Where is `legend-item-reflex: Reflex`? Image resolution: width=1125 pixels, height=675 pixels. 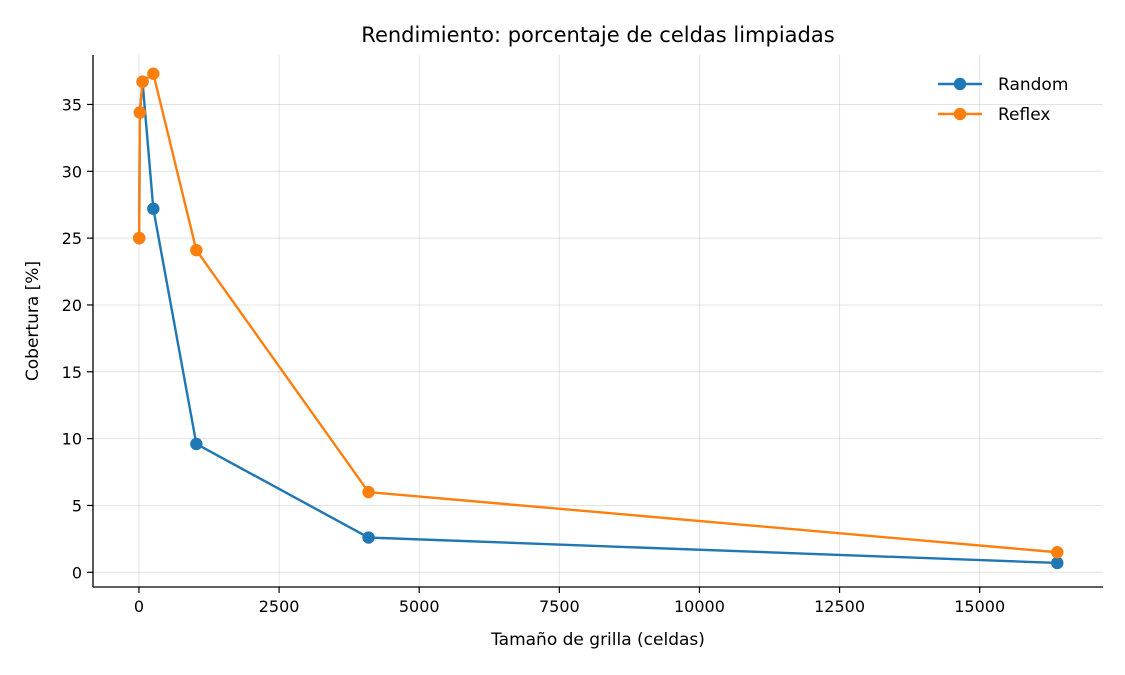
legend-item-reflex: Reflex is located at coordinates (994, 115).